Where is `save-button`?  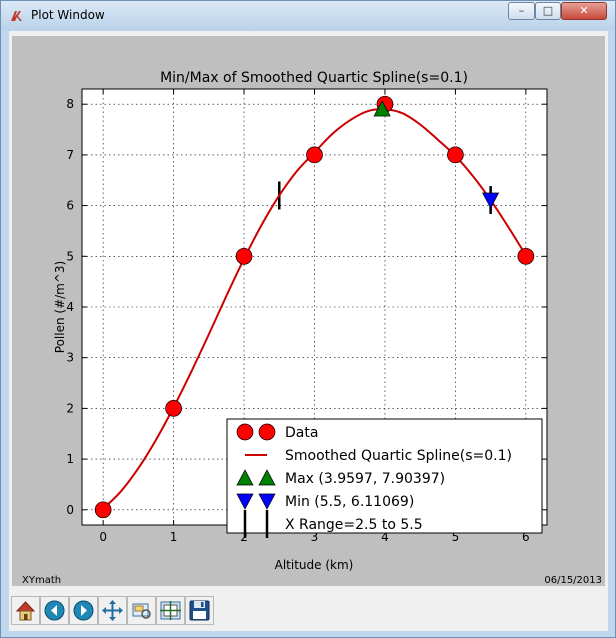
save-button is located at coordinates (199, 610).